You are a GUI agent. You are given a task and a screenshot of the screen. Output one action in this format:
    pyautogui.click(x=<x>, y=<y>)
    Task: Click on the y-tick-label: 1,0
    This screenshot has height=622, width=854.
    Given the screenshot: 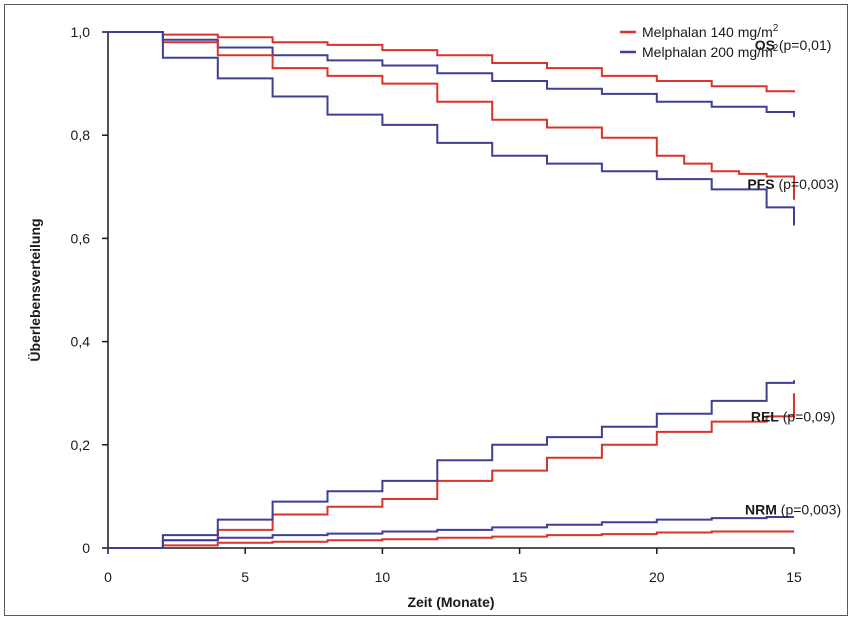 What is the action you would take?
    pyautogui.click(x=81, y=32)
    